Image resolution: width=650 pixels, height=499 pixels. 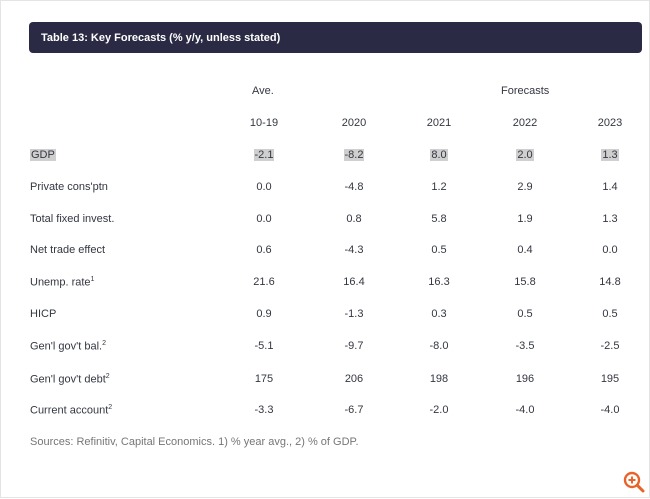 I want to click on cell-value: 8.0, so click(x=439, y=155).